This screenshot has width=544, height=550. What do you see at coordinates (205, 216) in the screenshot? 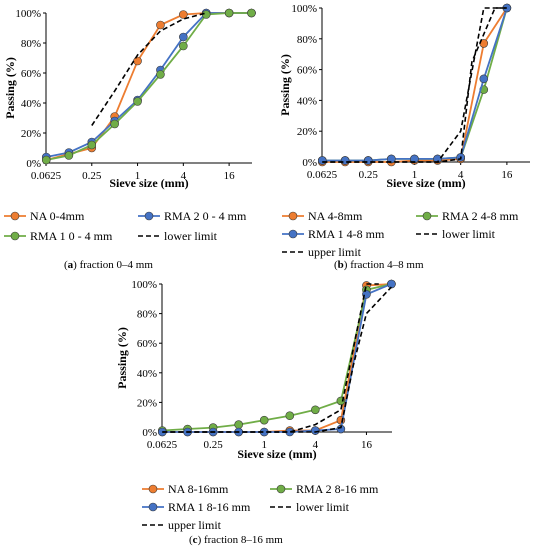
I see `legend-entry: RMA 2 0 - 4 mm` at bounding box center [205, 216].